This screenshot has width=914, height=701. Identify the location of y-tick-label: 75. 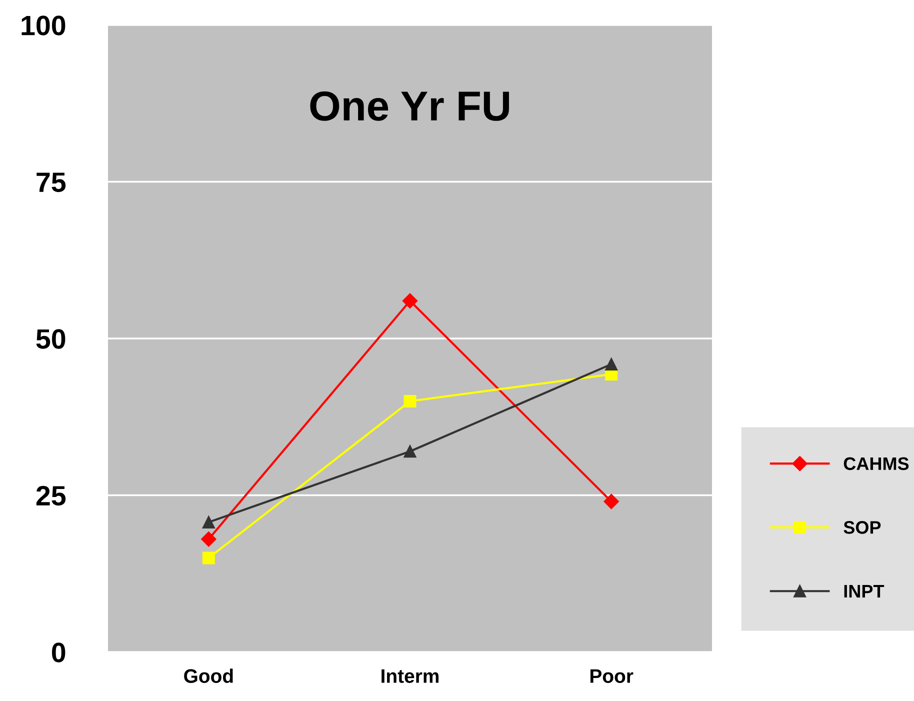
(51, 182).